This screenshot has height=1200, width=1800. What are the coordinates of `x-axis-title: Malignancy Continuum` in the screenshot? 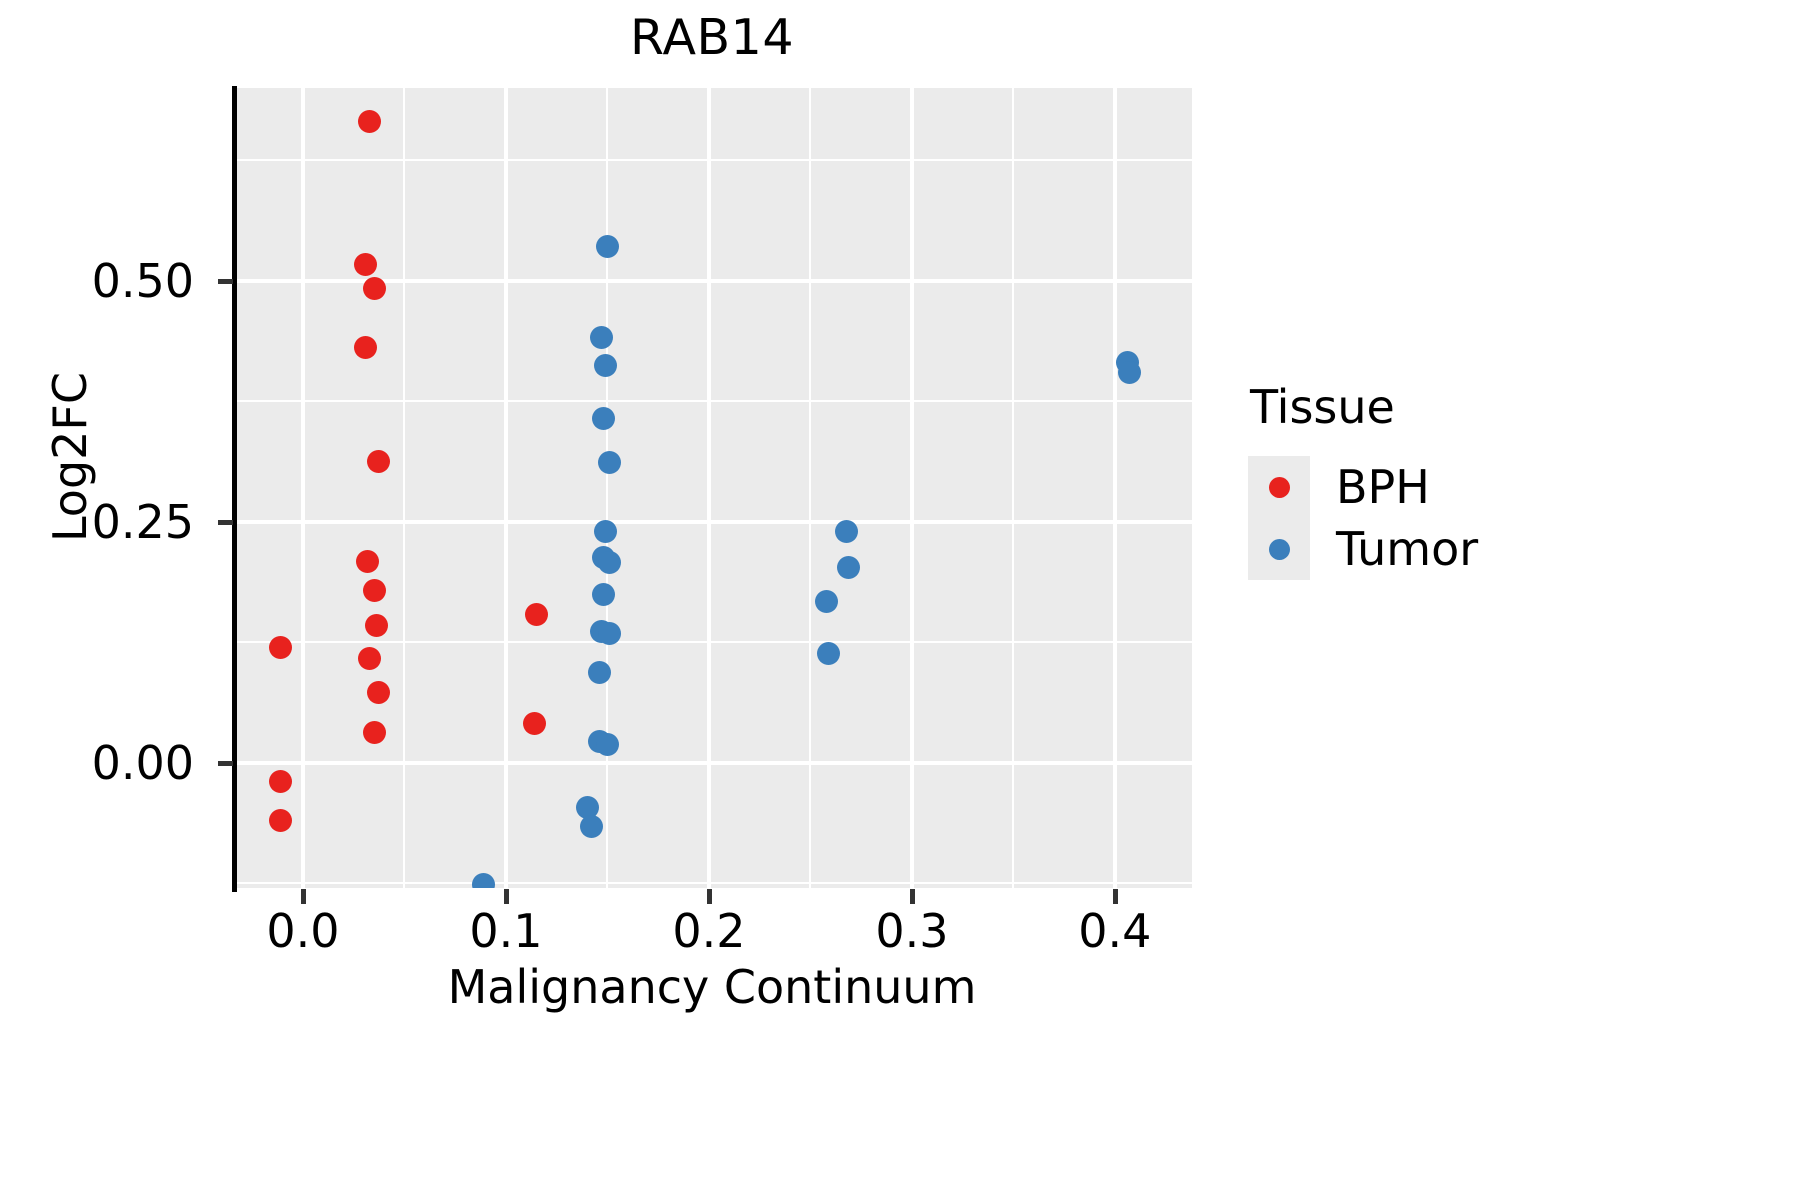 It's located at (712, 987).